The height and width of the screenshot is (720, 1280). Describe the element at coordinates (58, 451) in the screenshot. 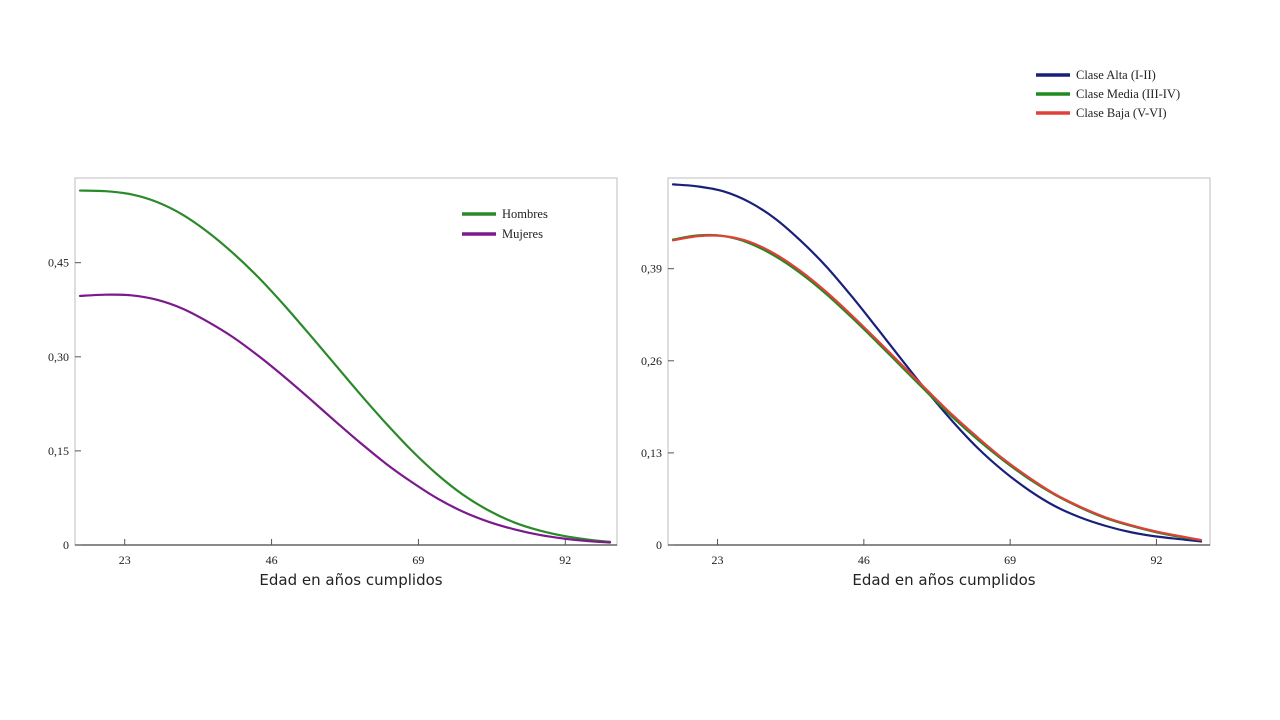

I see `y-tick-label: 0,15` at that location.